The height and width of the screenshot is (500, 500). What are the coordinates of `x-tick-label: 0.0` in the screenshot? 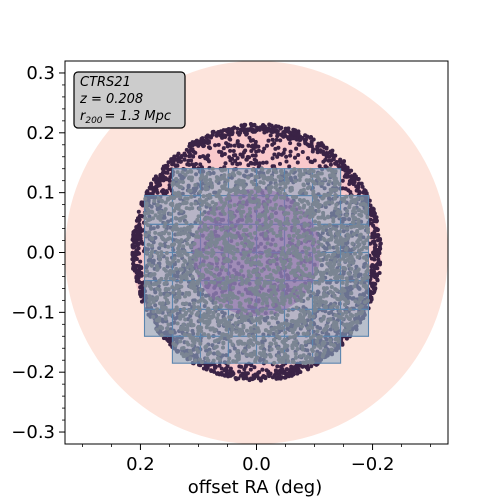 It's located at (256, 464).